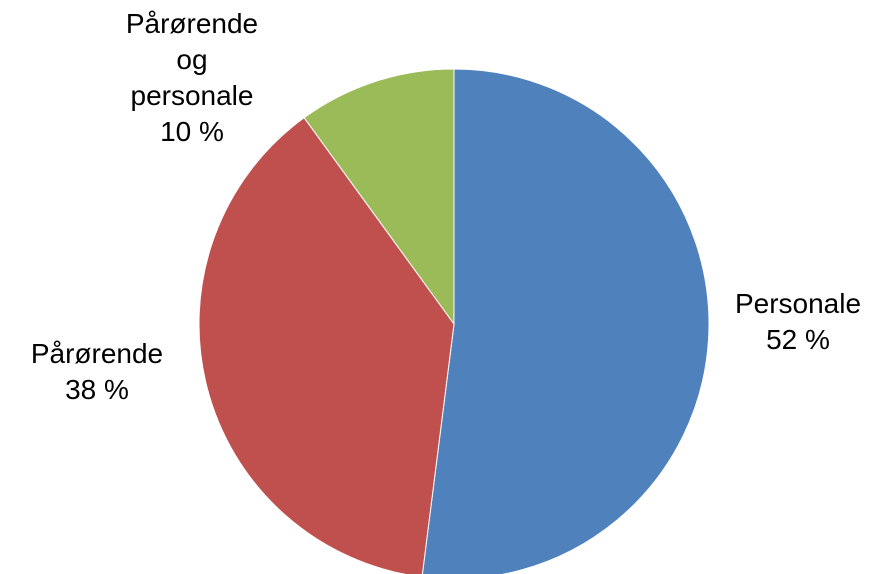 This screenshot has width=883, height=574. Describe the element at coordinates (97, 353) in the screenshot. I see `label-parorende-name: Pårørende` at that location.